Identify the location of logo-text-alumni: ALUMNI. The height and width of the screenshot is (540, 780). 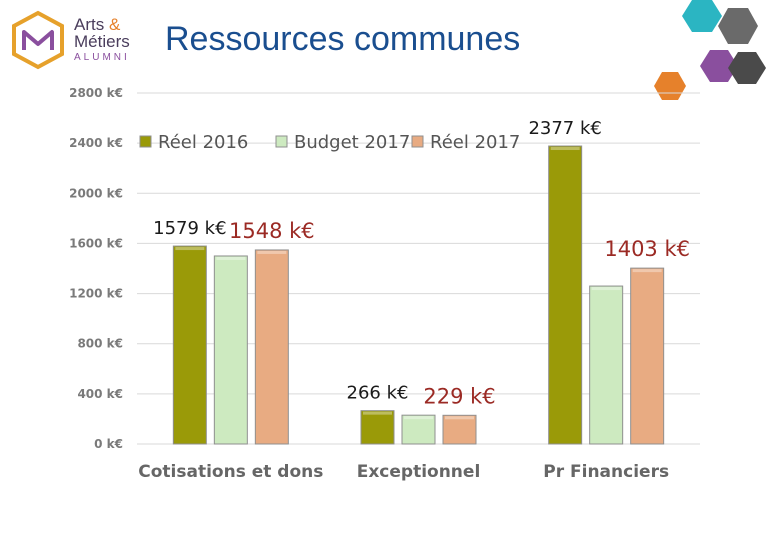
(102, 57).